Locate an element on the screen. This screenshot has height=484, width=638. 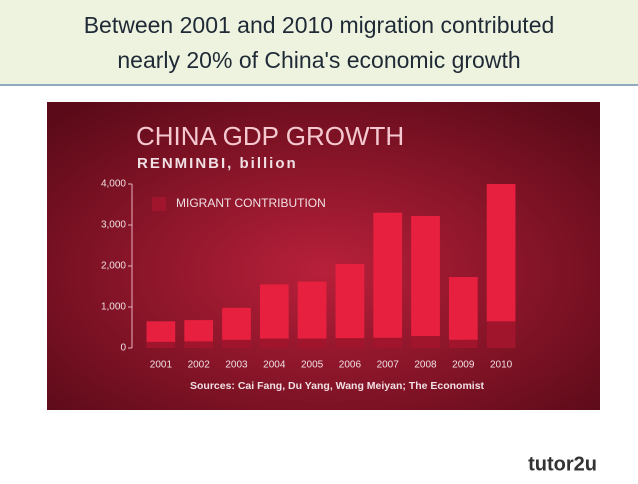
x-tick-label: 2004 is located at coordinates (274, 365).